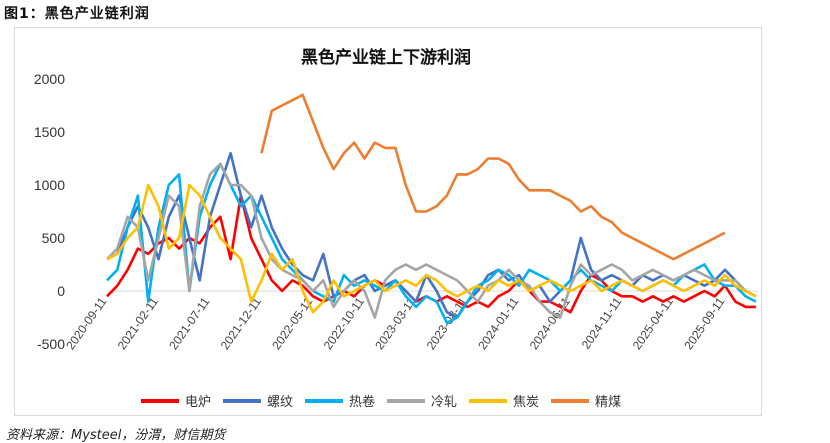 The image size is (830, 443). Describe the element at coordinates (189, 323) in the screenshot. I see `x-tick-label: 2021-07-11` at that location.